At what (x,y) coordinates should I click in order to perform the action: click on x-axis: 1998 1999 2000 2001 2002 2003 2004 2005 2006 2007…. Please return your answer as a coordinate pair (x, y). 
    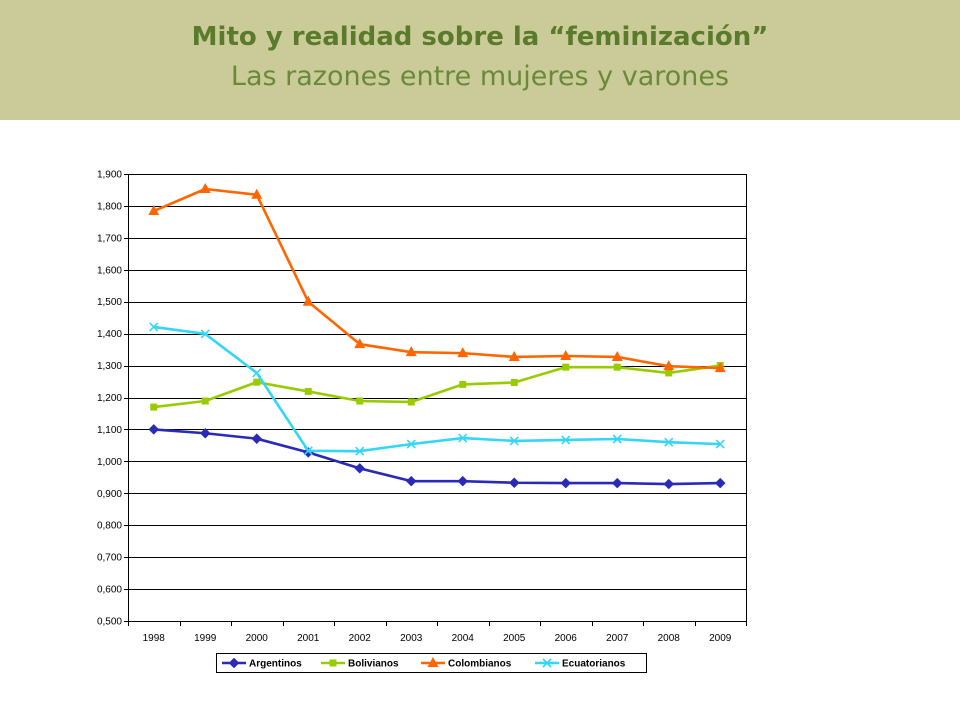
    Looking at the image, I should click on (437, 632).